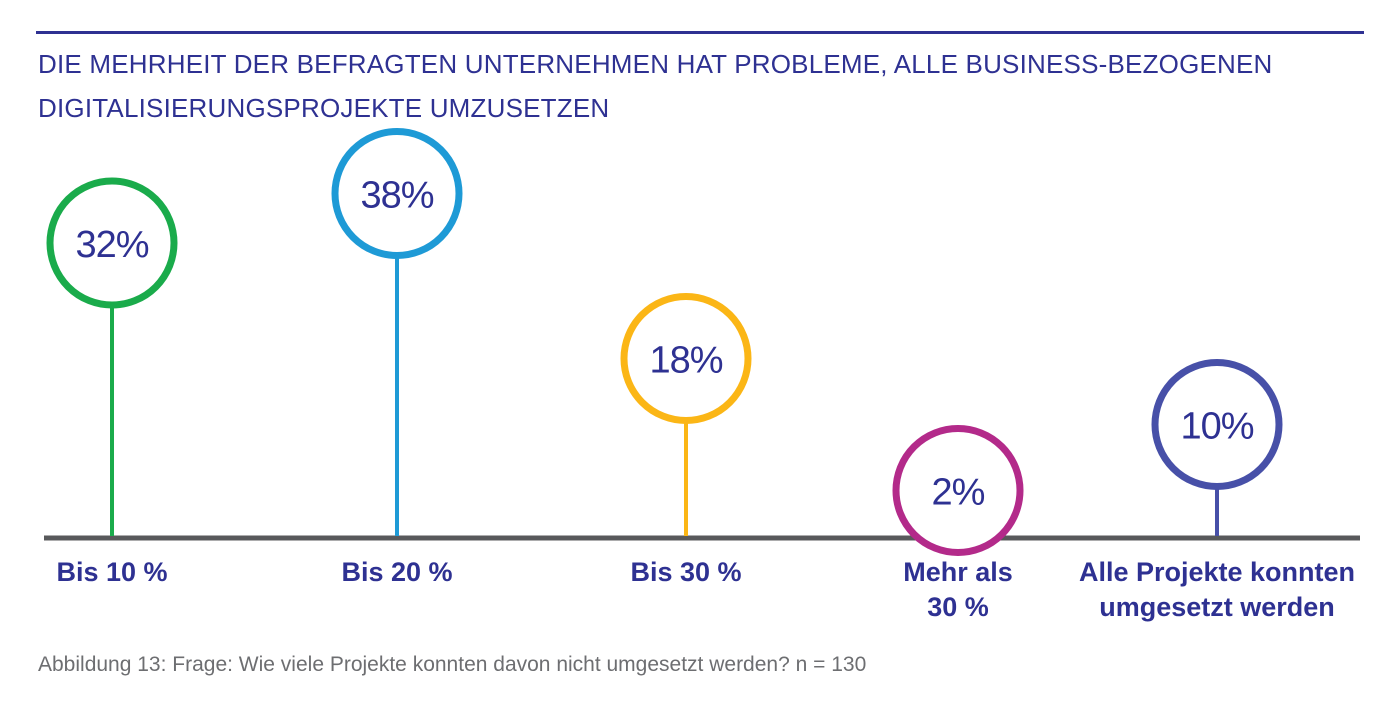 This screenshot has height=708, width=1400. Describe the element at coordinates (111, 572) in the screenshot. I see `category-label-0: Bis 10 %` at that location.